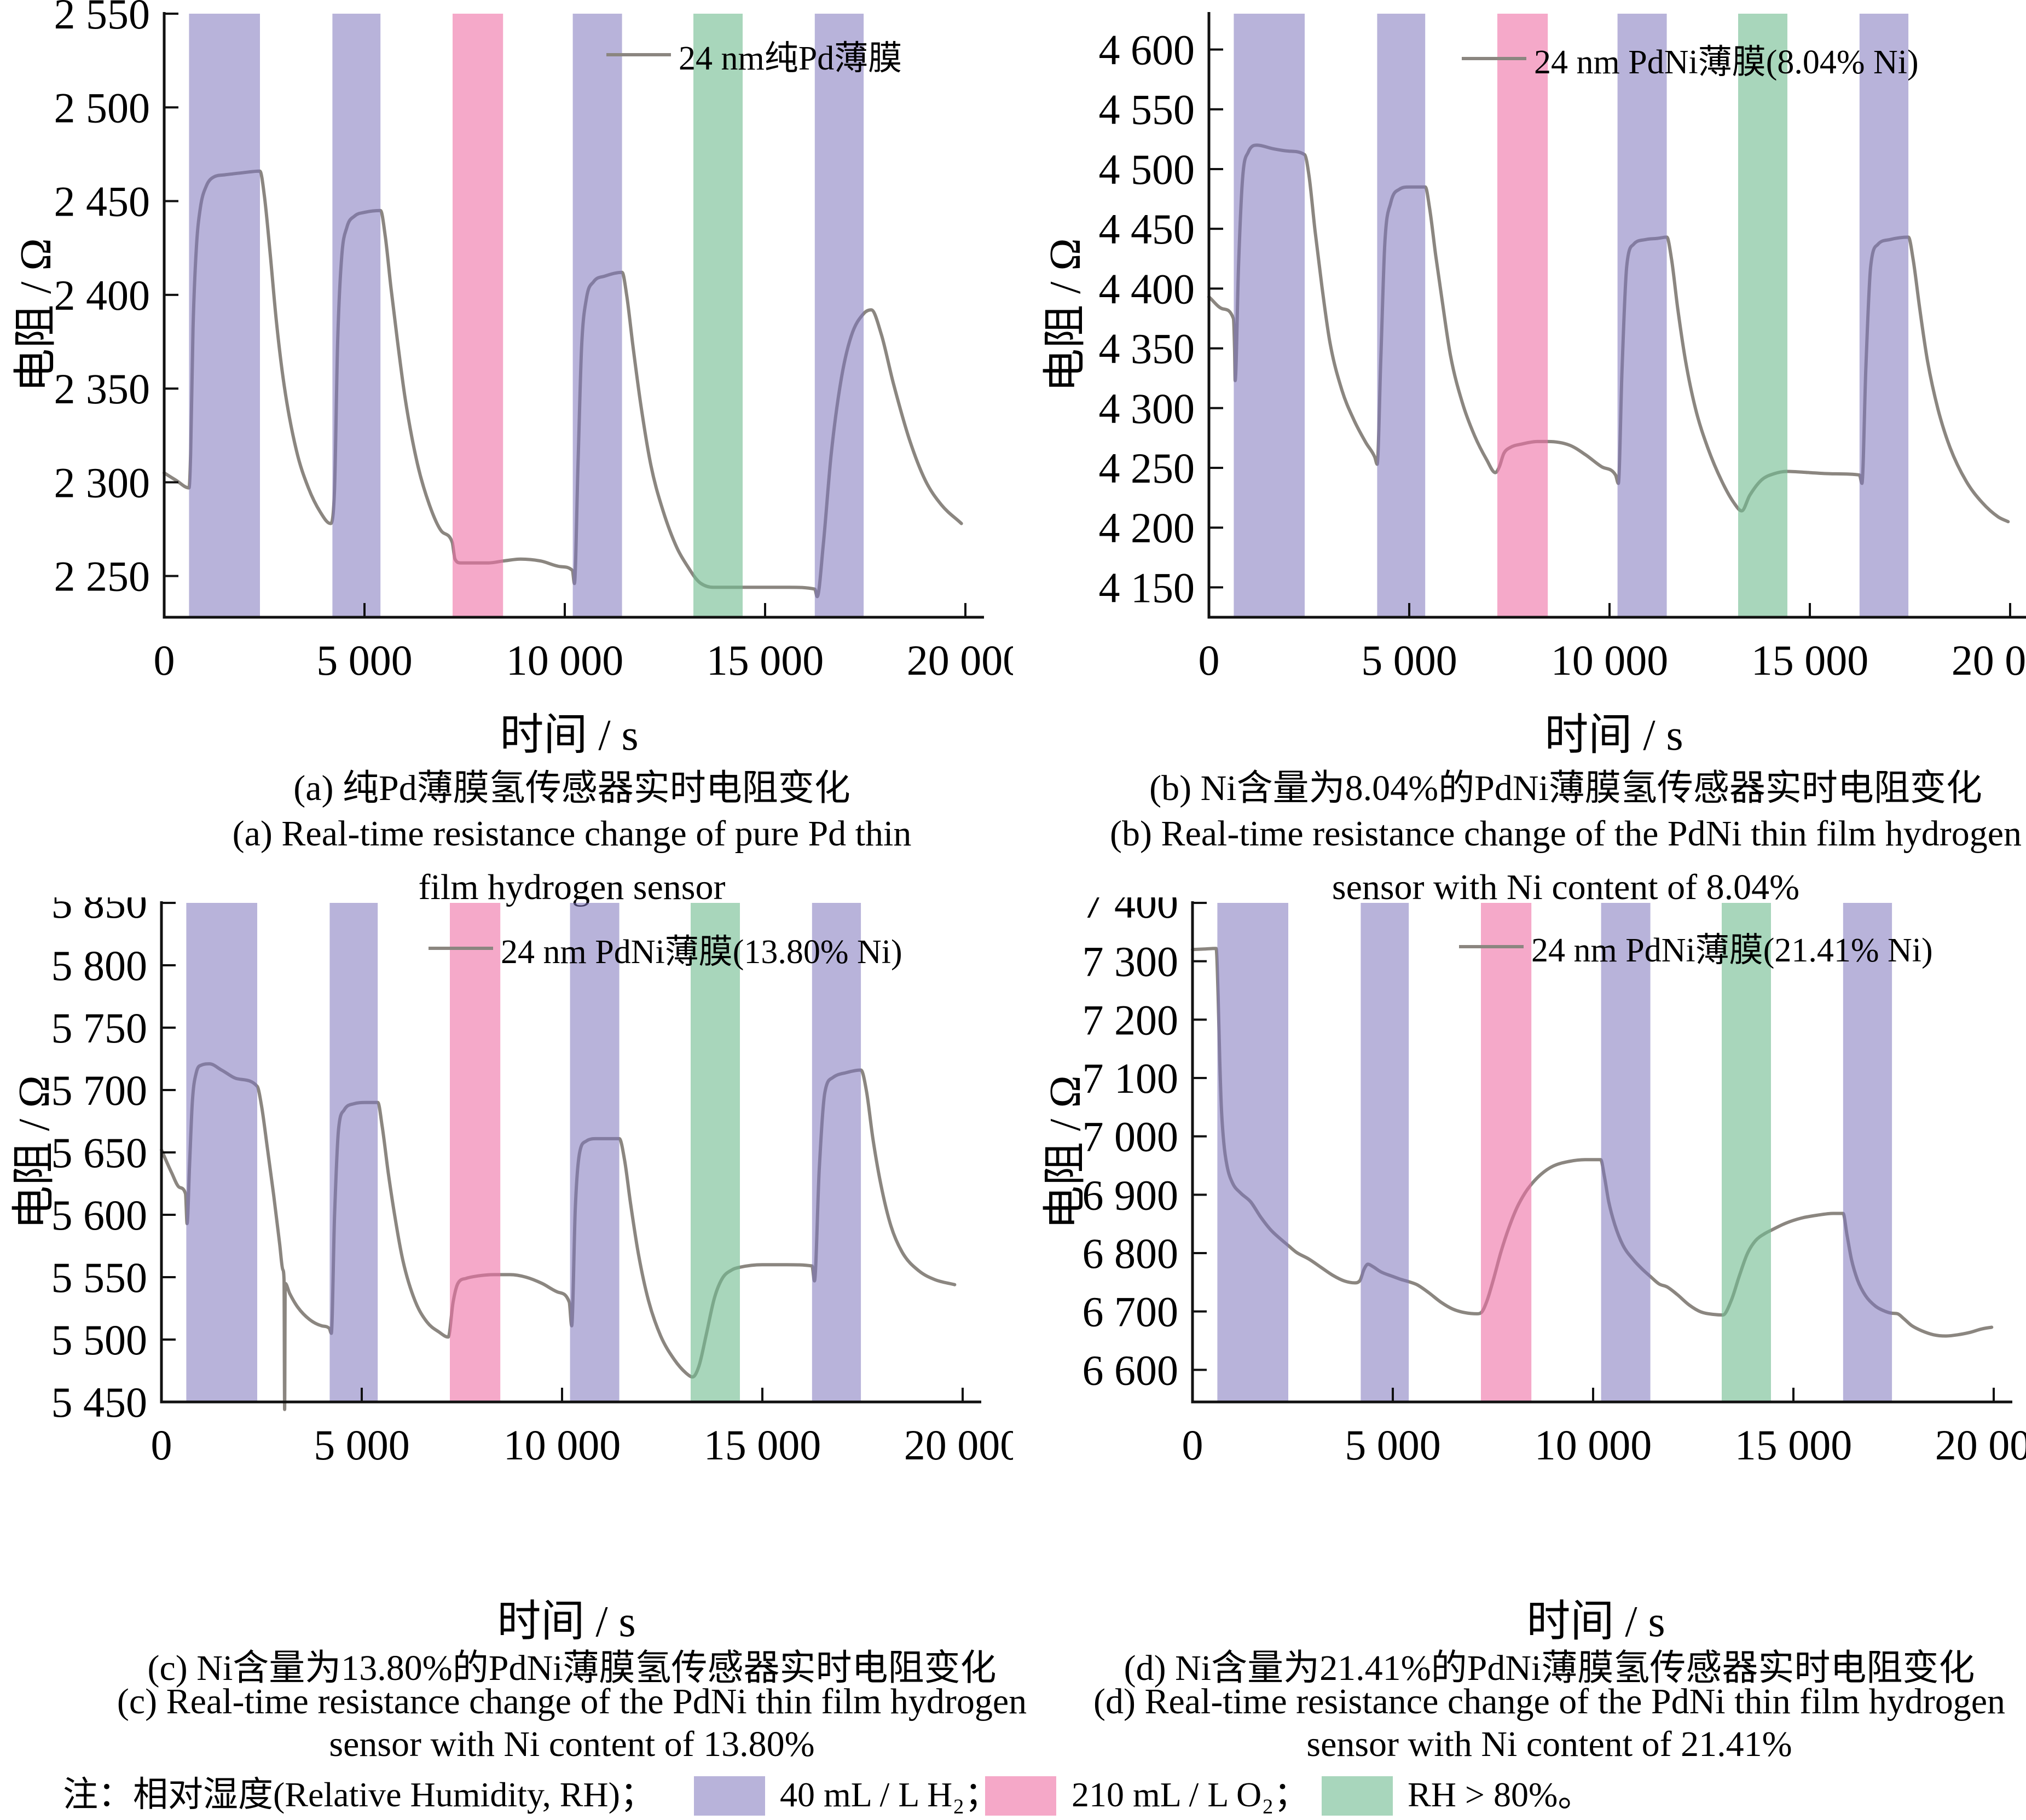 The width and height of the screenshot is (2026, 1820). What do you see at coordinates (572, 887) in the screenshot?
I see `caption-en2-a: film hydrogen sensor` at bounding box center [572, 887].